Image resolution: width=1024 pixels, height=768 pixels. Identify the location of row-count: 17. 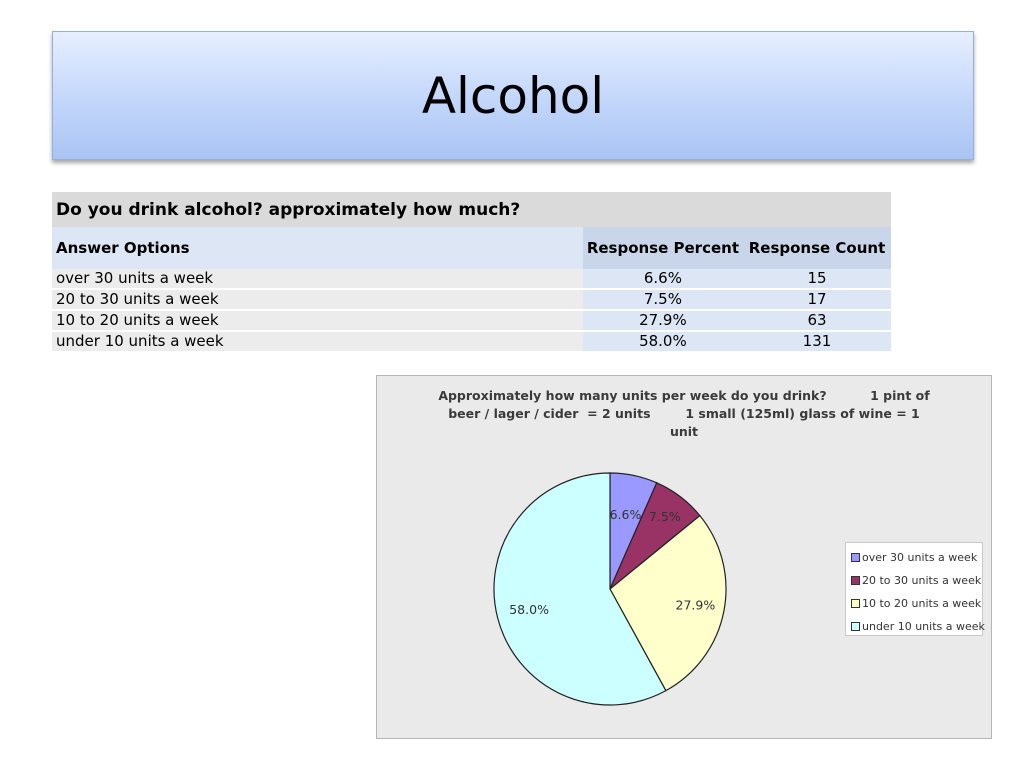
(817, 300).